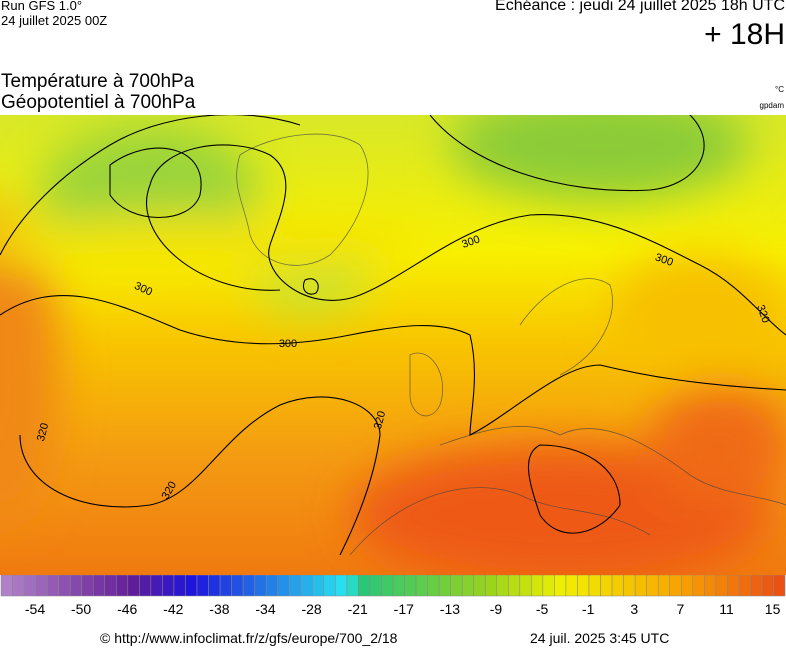  I want to click on scale-label: -17, so click(404, 609).